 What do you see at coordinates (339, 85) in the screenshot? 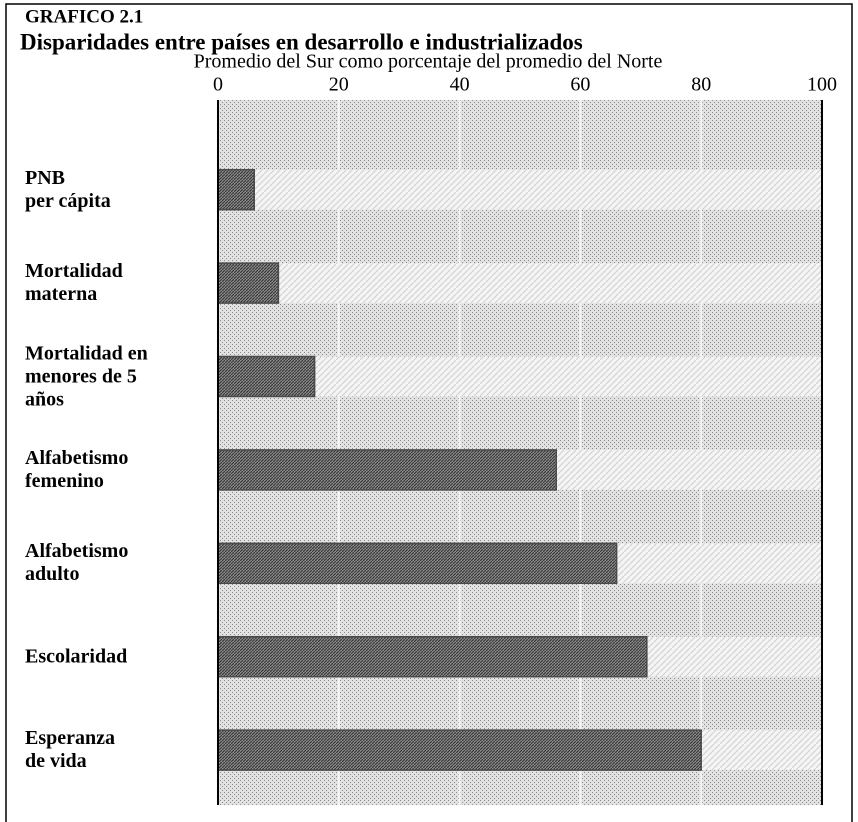
I see `x-tick-label: 20` at bounding box center [339, 85].